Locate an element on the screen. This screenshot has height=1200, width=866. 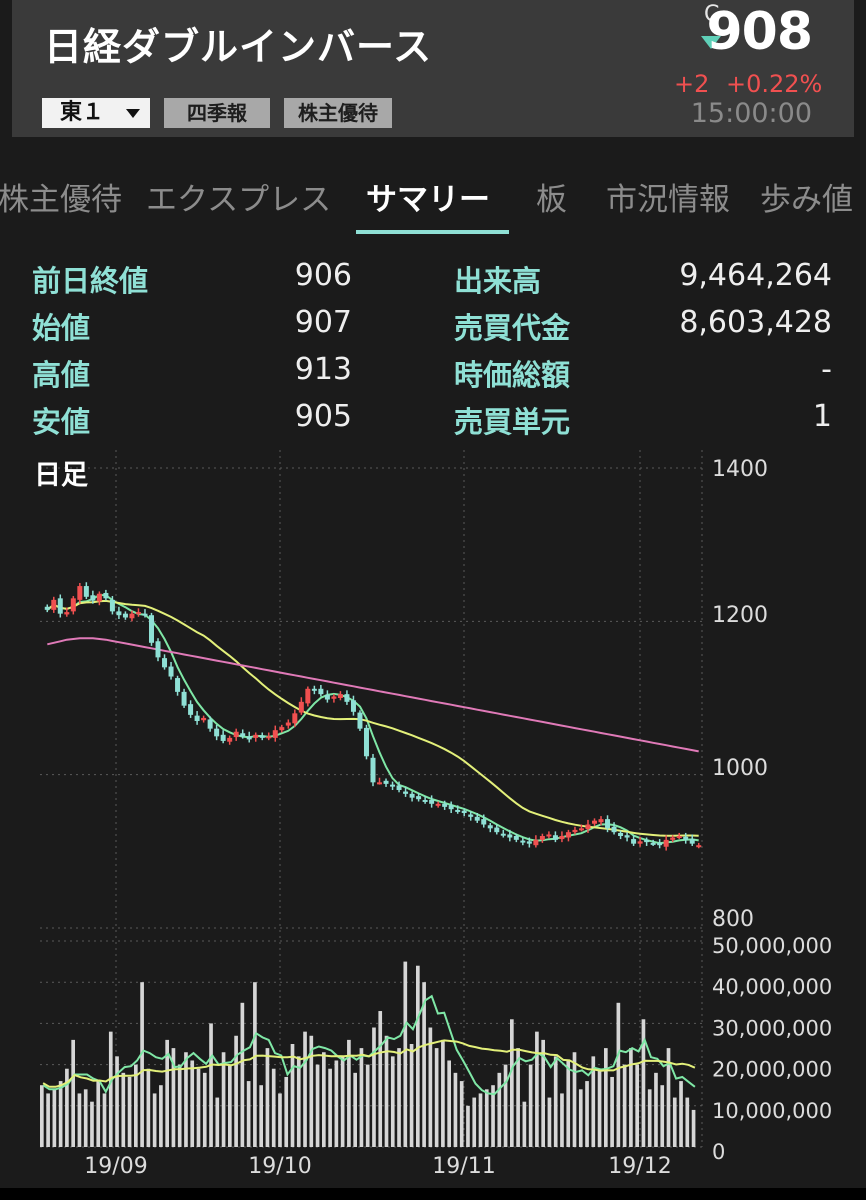
stat-label-open: 始値 is located at coordinates (61, 328).